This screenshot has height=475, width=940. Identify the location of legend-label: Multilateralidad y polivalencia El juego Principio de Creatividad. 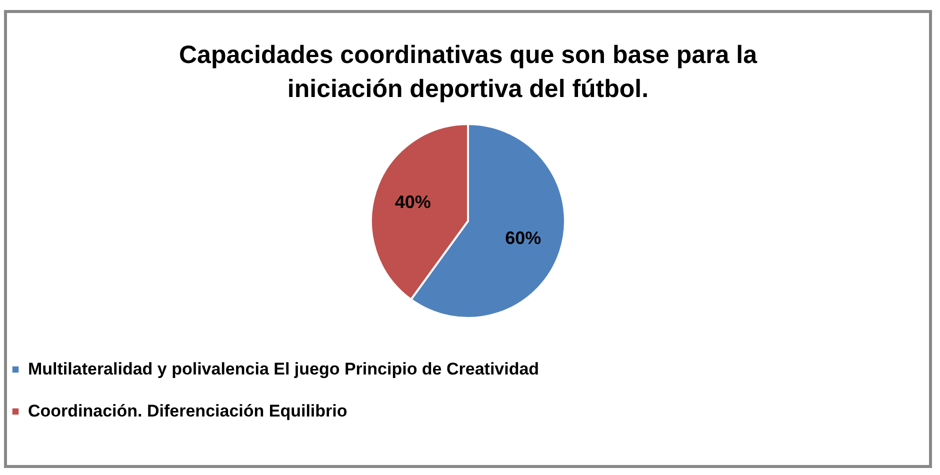
(284, 369).